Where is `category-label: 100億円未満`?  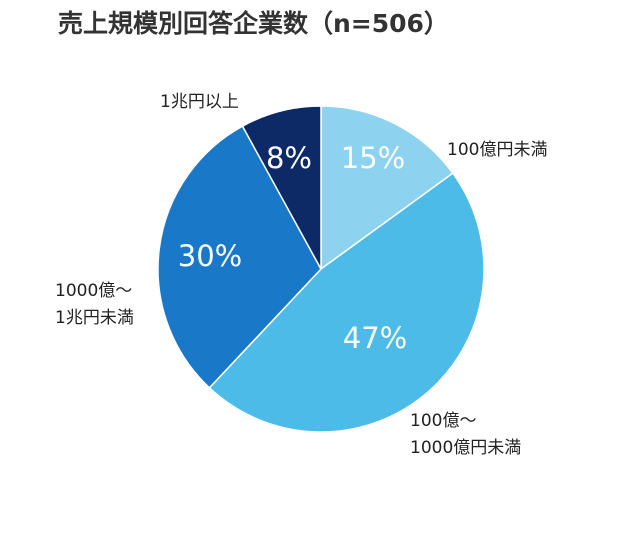 category-label: 100億円未満 is located at coordinates (497, 150).